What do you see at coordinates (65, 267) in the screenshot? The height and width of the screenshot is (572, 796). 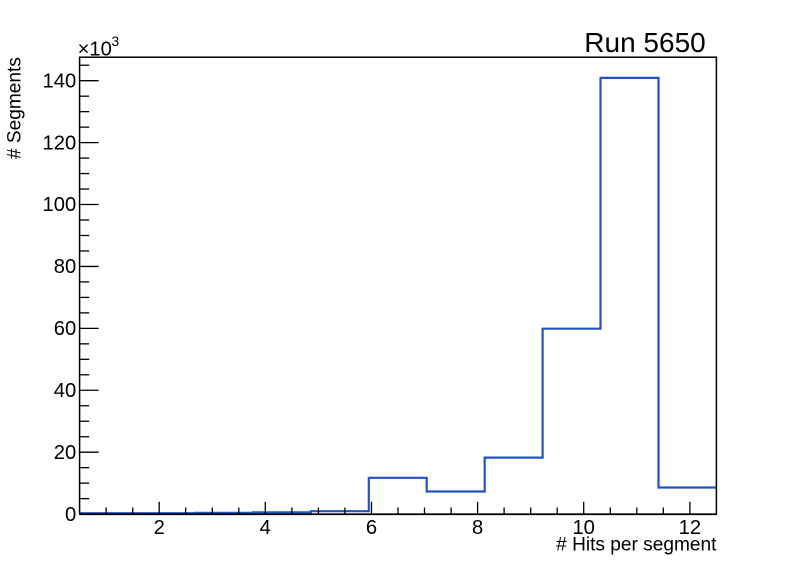 I see `svg-text: 80` at bounding box center [65, 267].